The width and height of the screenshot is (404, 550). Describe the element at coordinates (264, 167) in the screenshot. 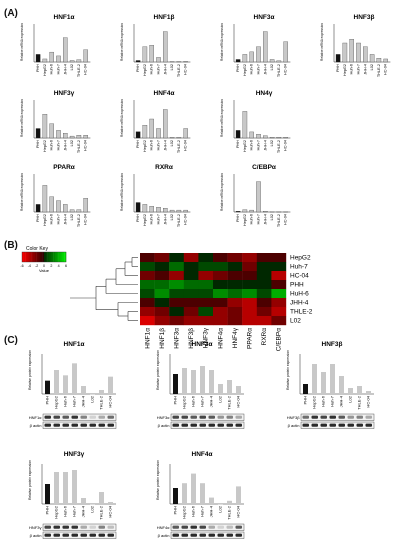

I see `chart-title: C/EBPα` at that location.